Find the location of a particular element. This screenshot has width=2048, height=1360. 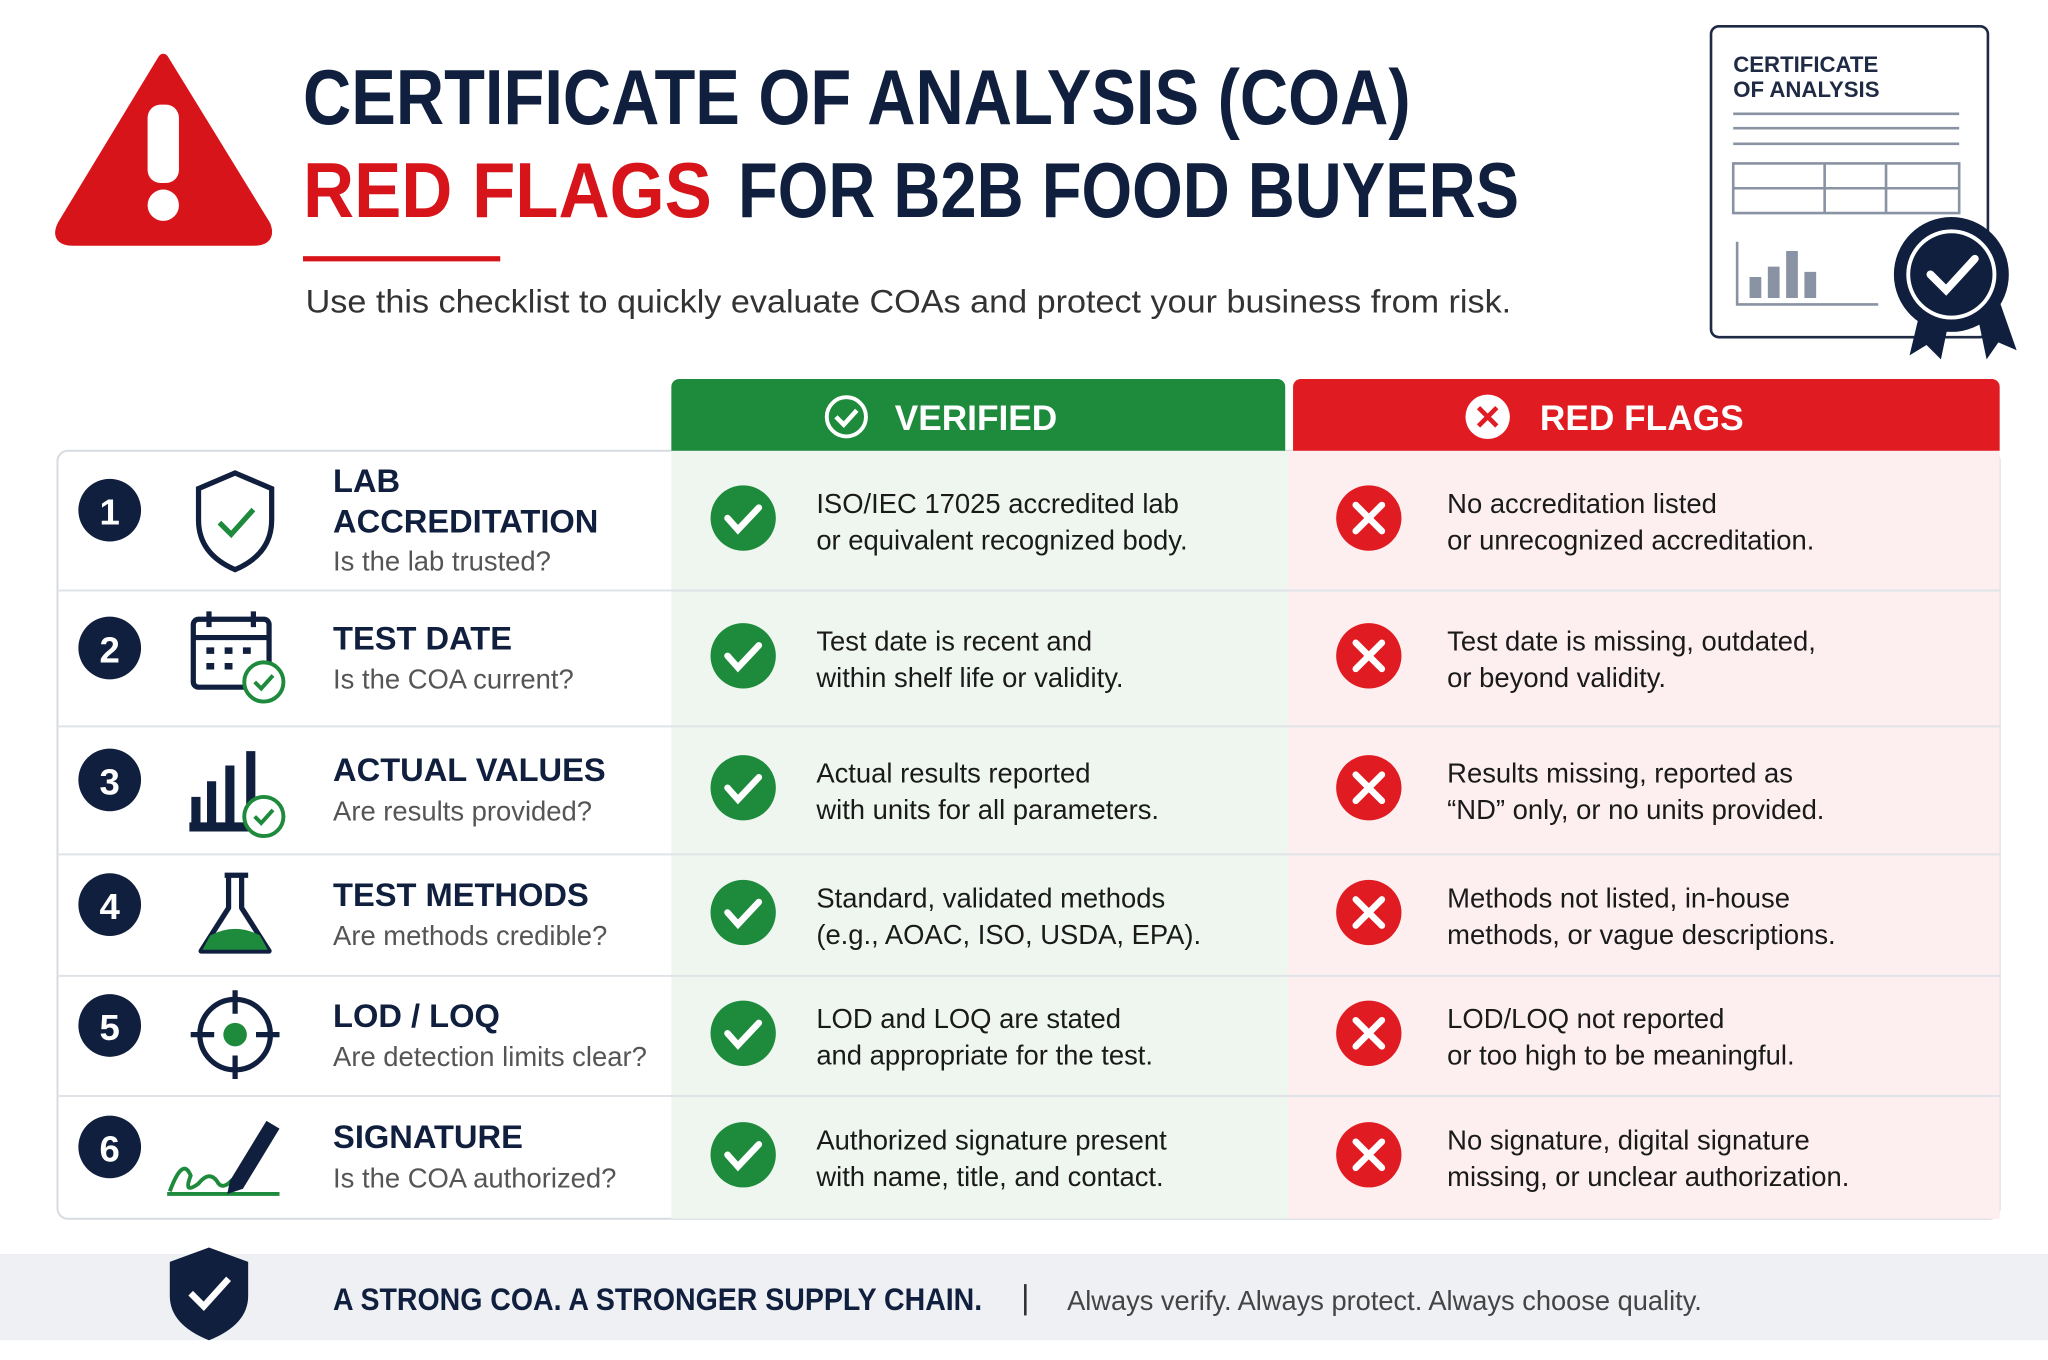

red-flag-text: Test date is missing, outdated, is located at coordinates (1631, 641).